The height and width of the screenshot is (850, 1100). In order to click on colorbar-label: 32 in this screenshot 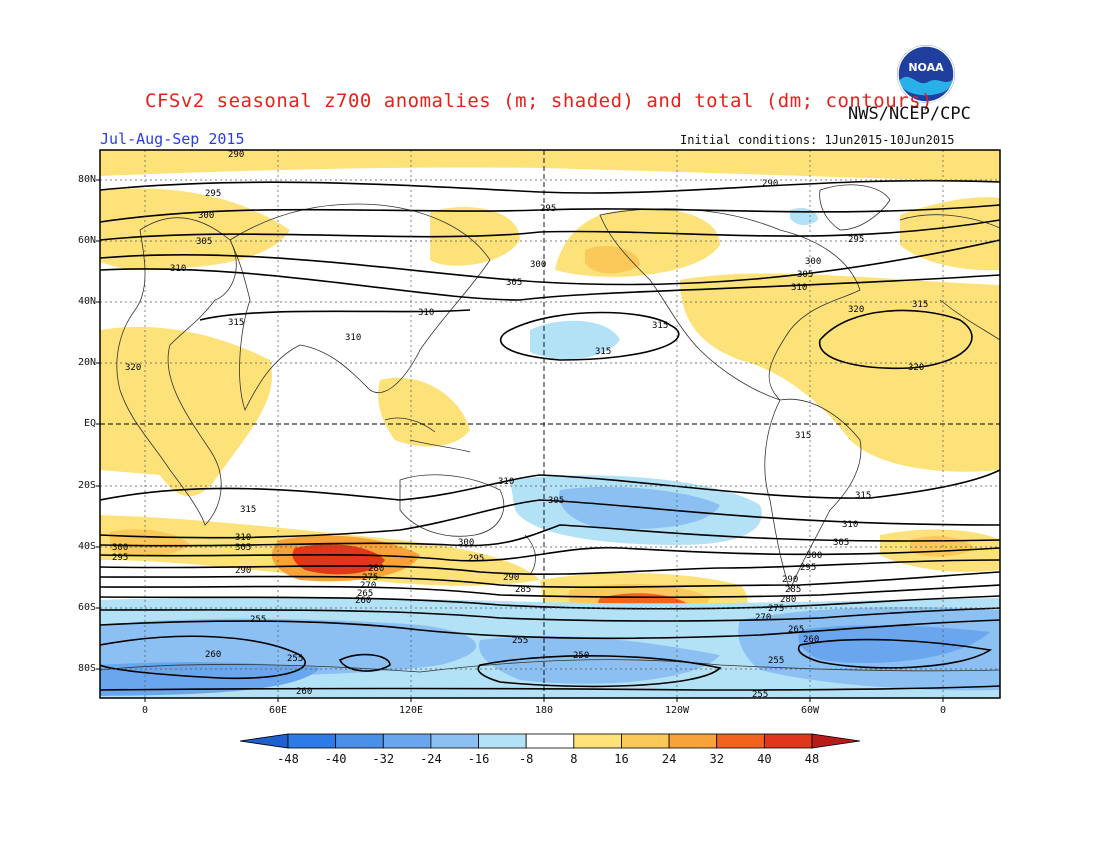, I will do `click(716, 759)`.